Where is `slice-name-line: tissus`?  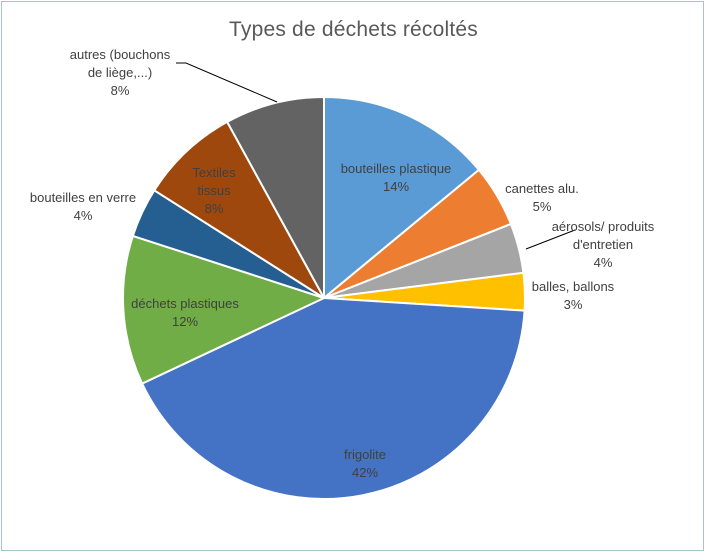 slice-name-line: tissus is located at coordinates (214, 190).